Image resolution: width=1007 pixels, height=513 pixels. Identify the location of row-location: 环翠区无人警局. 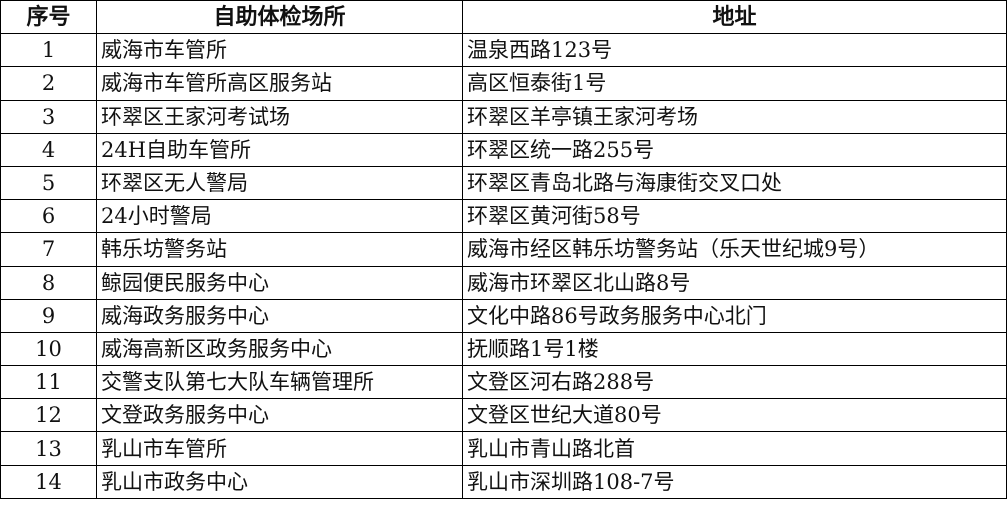
(279, 183).